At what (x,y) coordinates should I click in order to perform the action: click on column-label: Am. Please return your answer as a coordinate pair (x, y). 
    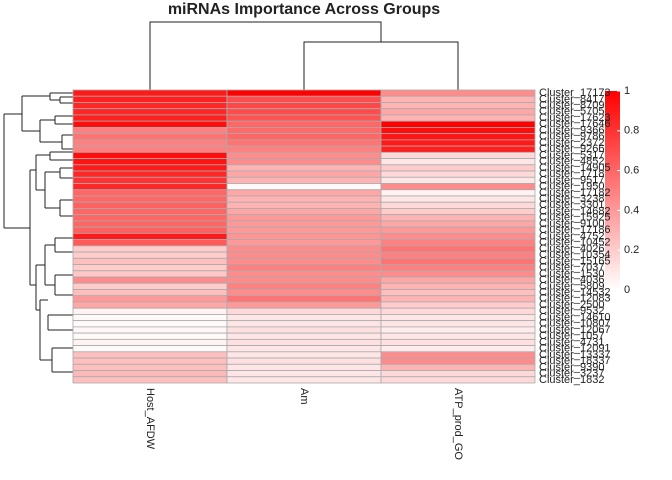
    Looking at the image, I should click on (304, 396).